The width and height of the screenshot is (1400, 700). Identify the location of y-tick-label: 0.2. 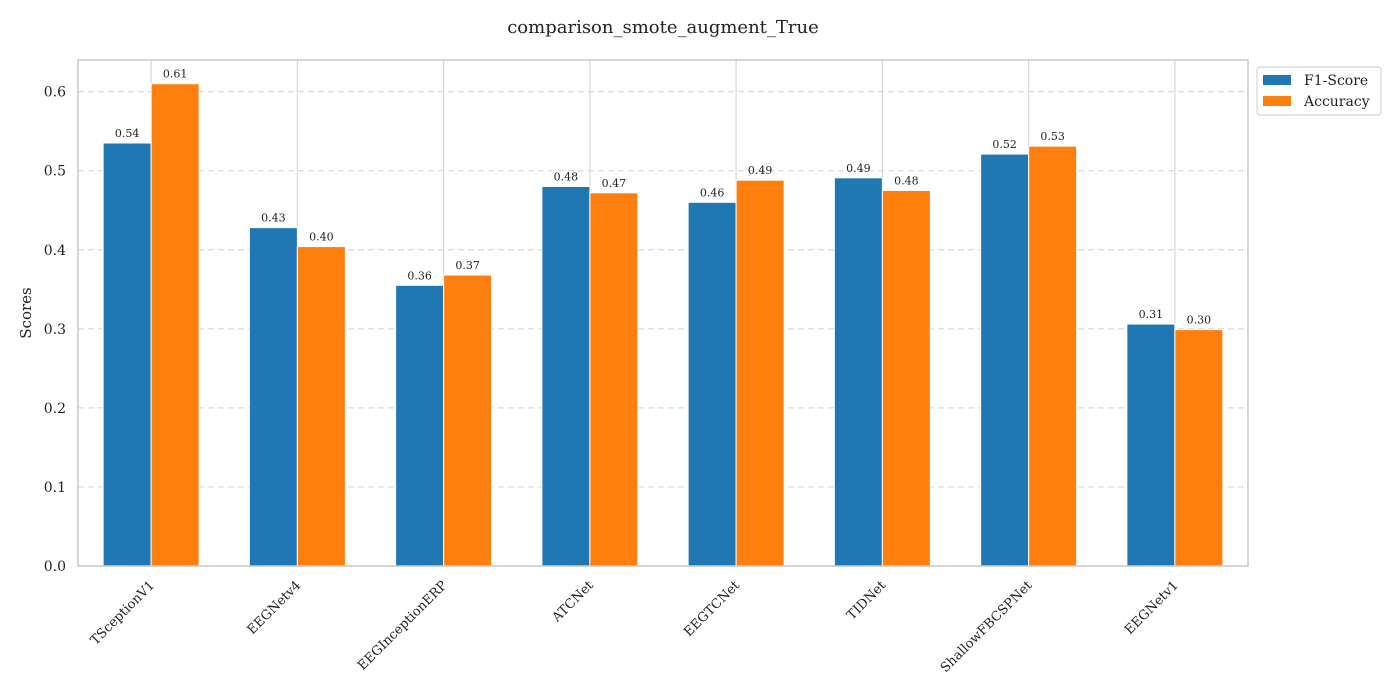
(55, 409).